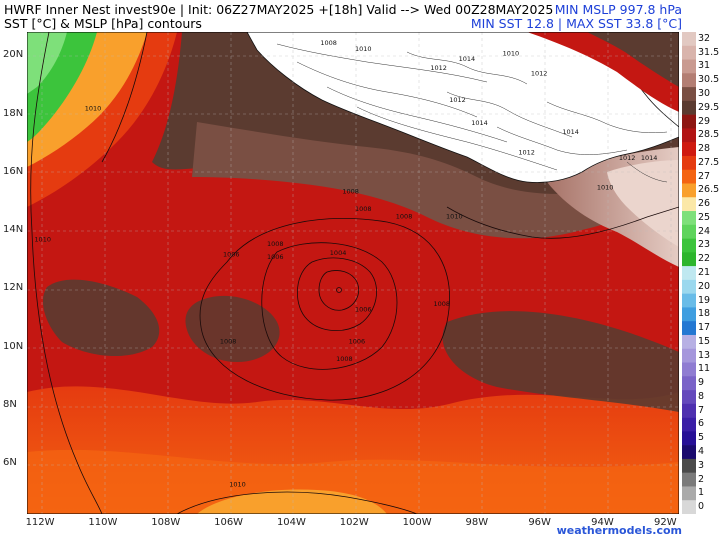  What do you see at coordinates (701, 479) in the screenshot?
I see `colorbar-label: 2` at bounding box center [701, 479].